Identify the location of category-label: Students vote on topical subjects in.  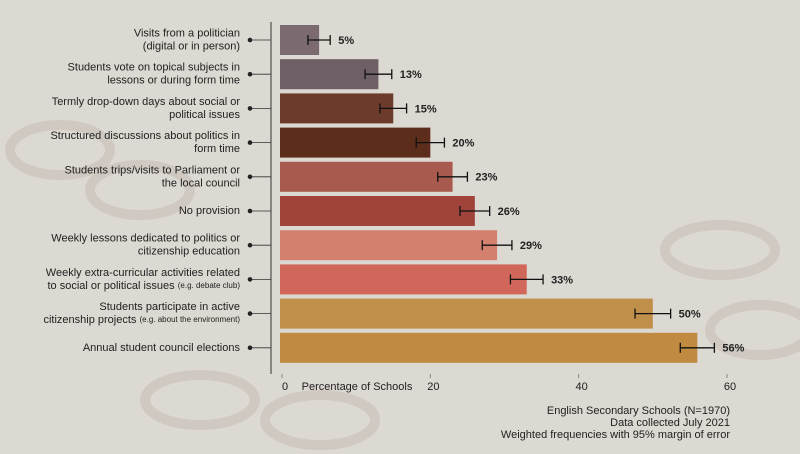
(154, 68).